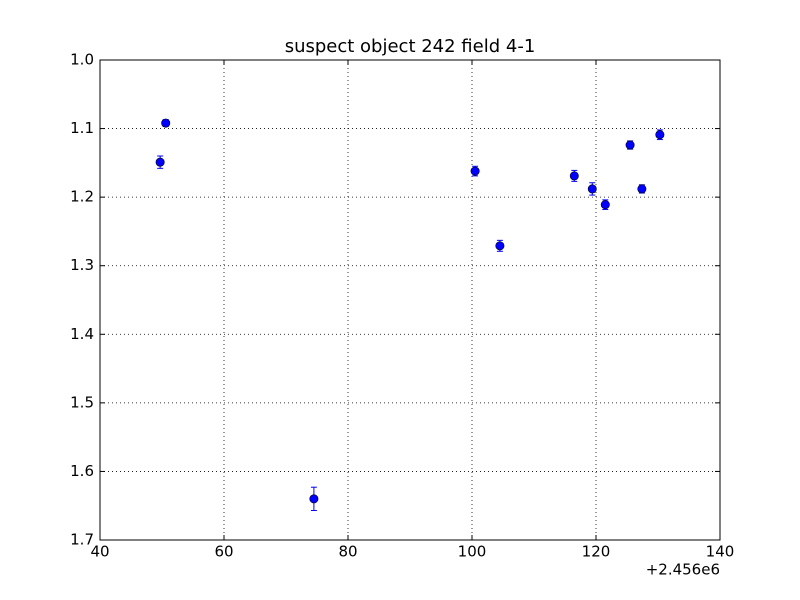 The height and width of the screenshot is (600, 800). I want to click on y-tick-label: 1.6, so click(82, 471).